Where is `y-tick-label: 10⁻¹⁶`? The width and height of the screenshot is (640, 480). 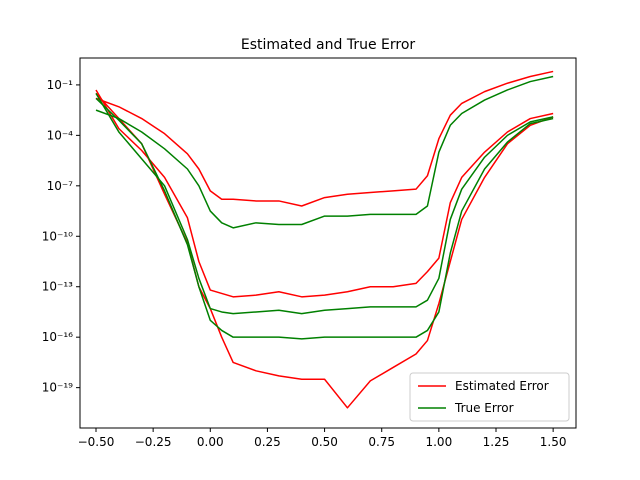
y-tick-label: 10⁻¹⁶ is located at coordinates (57, 337).